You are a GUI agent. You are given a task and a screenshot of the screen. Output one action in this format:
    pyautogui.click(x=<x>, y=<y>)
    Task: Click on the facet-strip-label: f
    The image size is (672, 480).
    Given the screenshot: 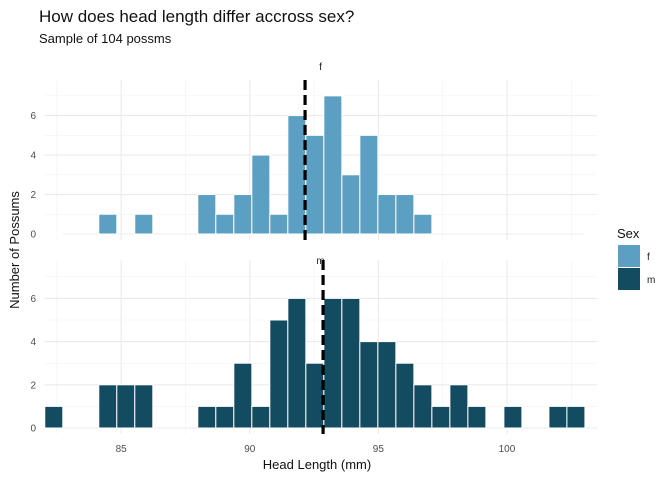 What is the action you would take?
    pyautogui.click(x=320, y=67)
    